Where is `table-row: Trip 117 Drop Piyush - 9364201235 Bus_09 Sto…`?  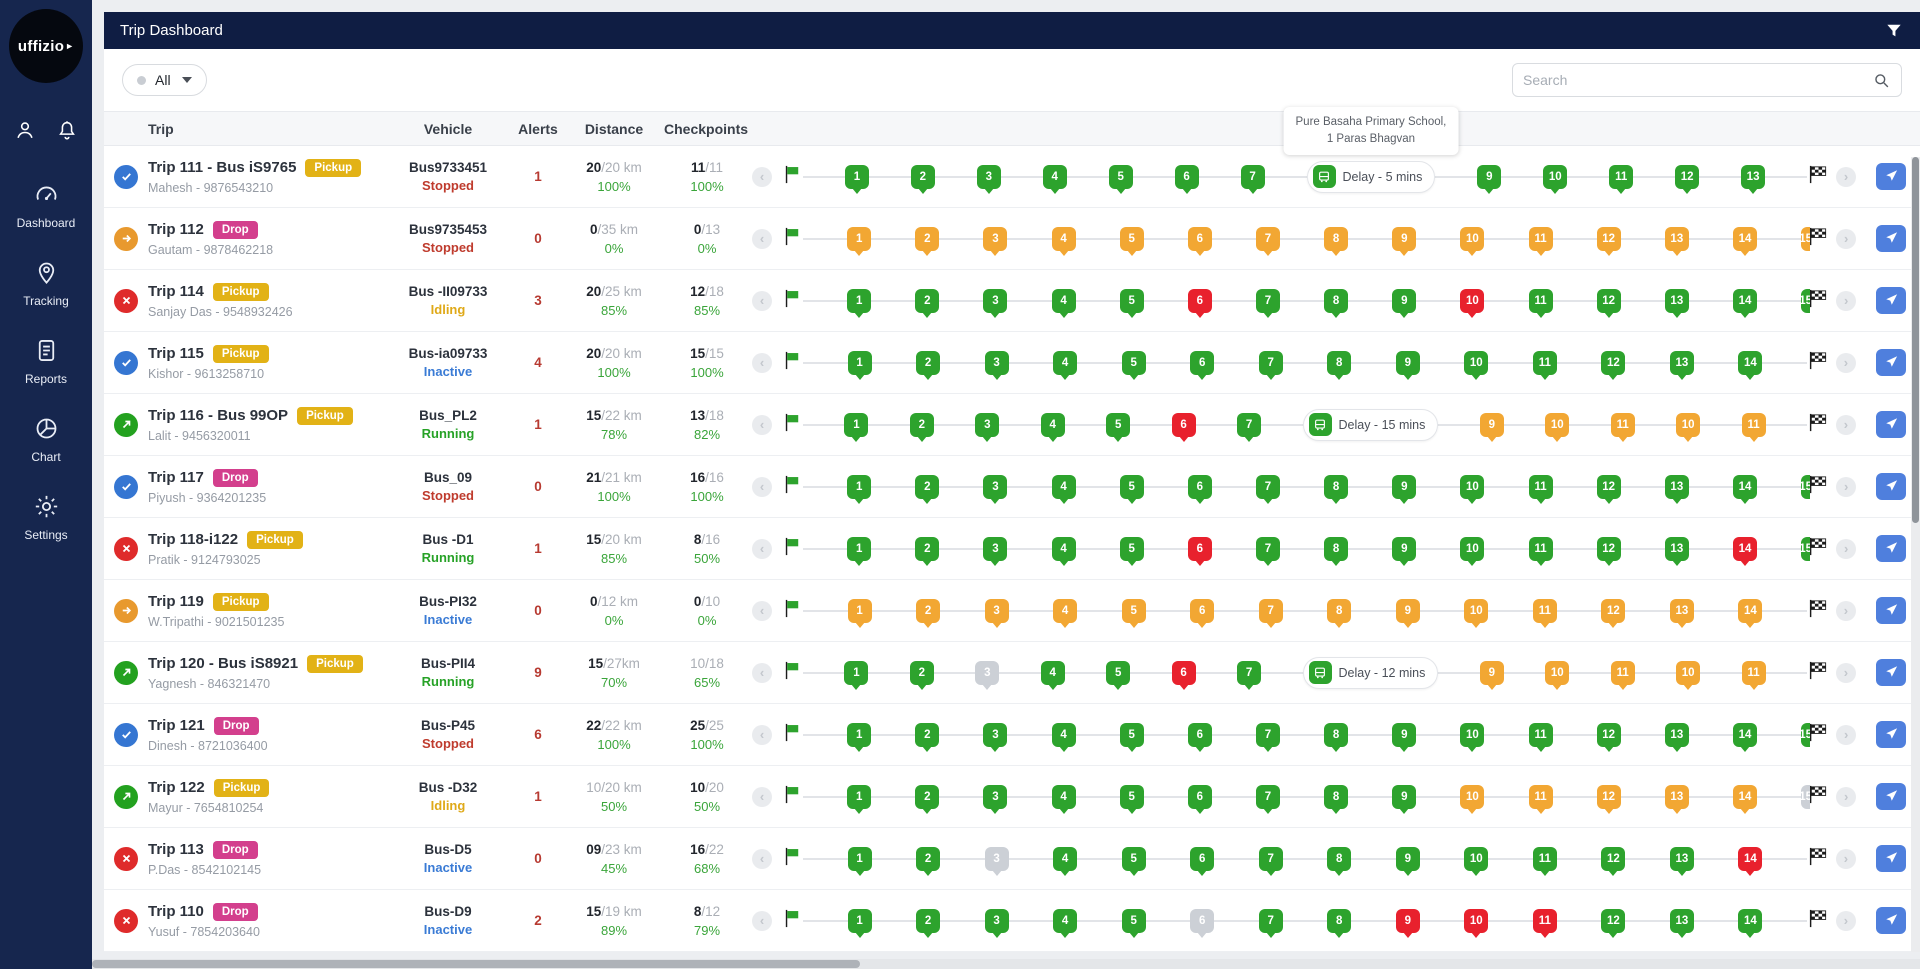
table-row: Trip 117 Drop Piyush - 9364201235 Bus_09 Sto… is located at coordinates (1012, 487).